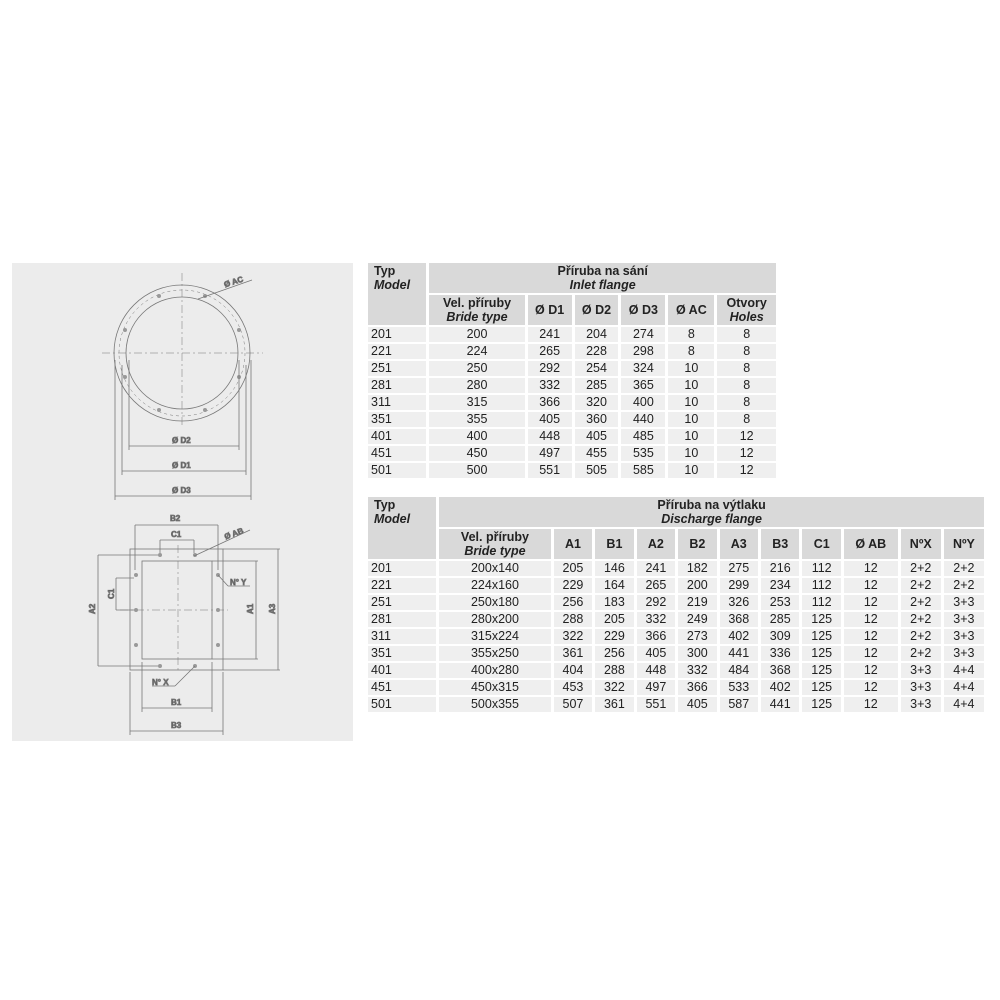 Image resolution: width=1000 pixels, height=1000 pixels. I want to click on model-cell: 251, so click(402, 602).